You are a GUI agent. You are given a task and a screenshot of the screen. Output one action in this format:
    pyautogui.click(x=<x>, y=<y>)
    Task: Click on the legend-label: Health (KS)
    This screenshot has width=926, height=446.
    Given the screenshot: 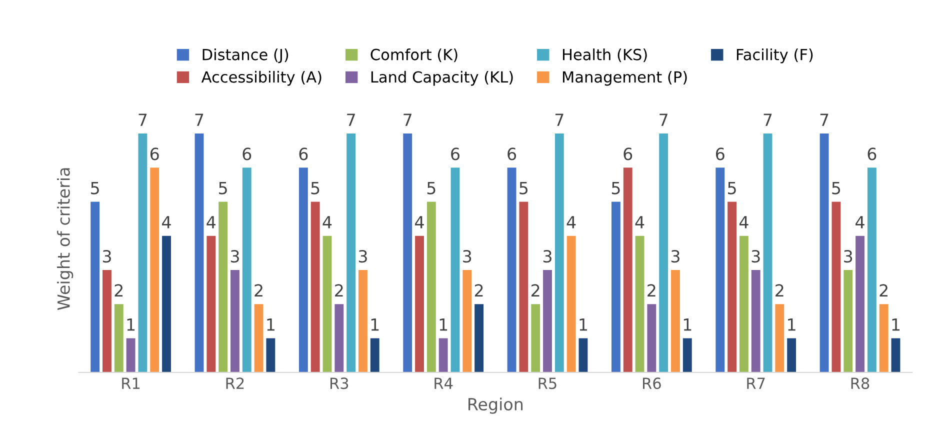 What is the action you would take?
    pyautogui.click(x=604, y=55)
    